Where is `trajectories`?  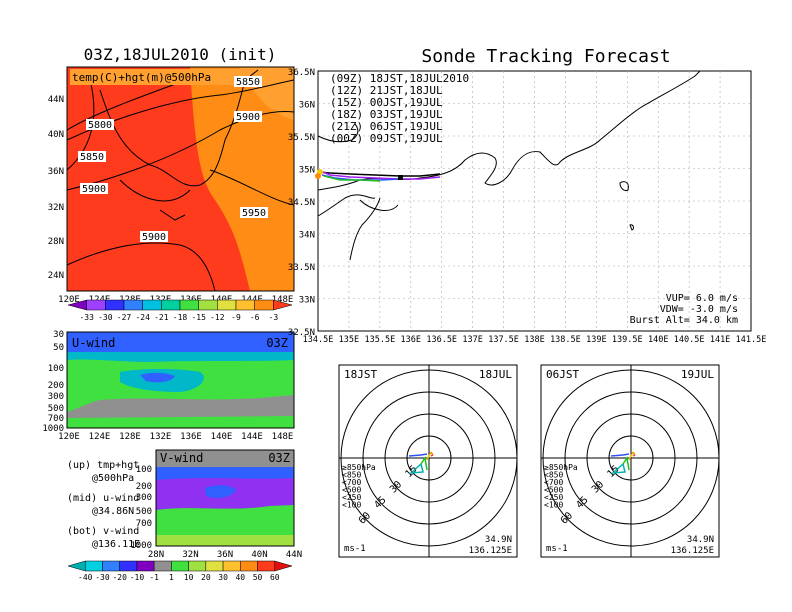
trajectories is located at coordinates (378, 175).